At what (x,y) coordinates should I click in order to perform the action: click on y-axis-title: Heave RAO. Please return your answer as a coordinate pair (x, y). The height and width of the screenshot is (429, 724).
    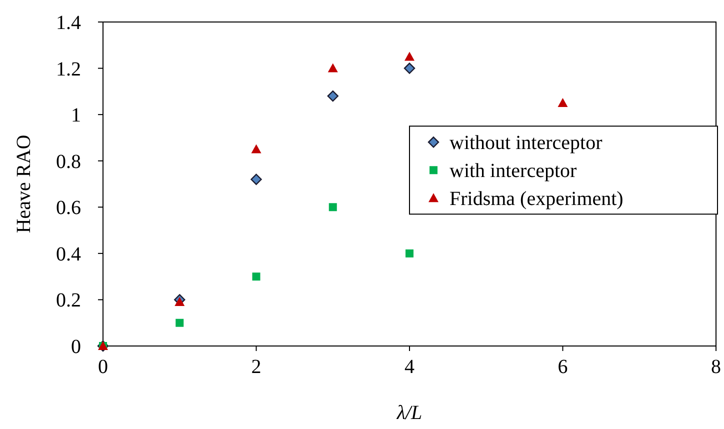
    Looking at the image, I should click on (24, 184).